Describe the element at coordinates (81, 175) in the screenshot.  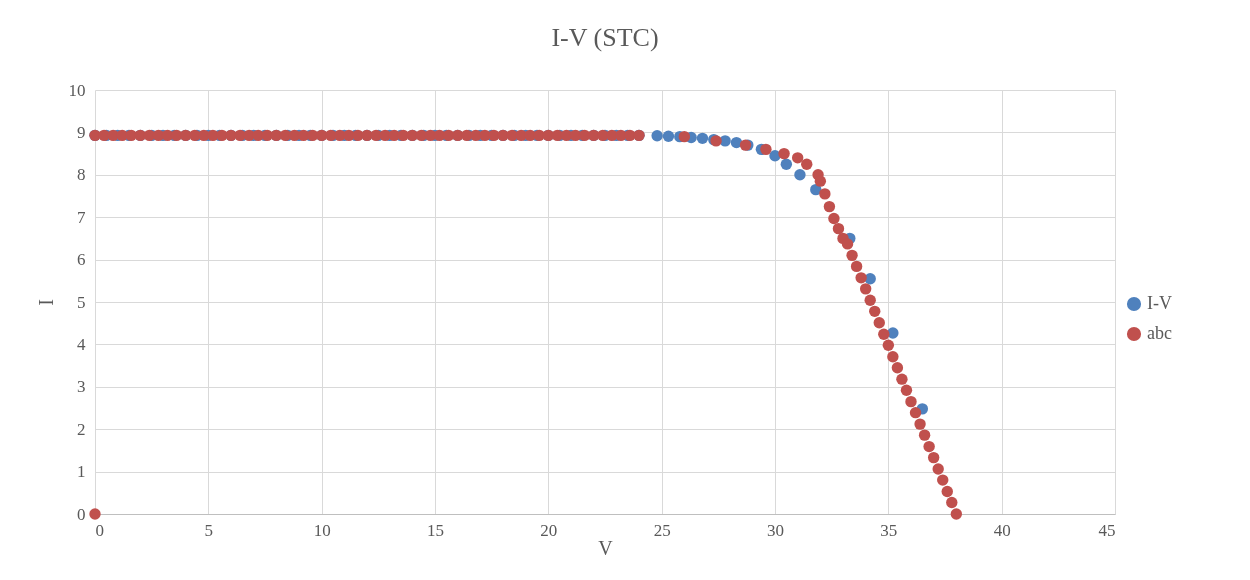
I see `y-tick-label: 8` at that location.